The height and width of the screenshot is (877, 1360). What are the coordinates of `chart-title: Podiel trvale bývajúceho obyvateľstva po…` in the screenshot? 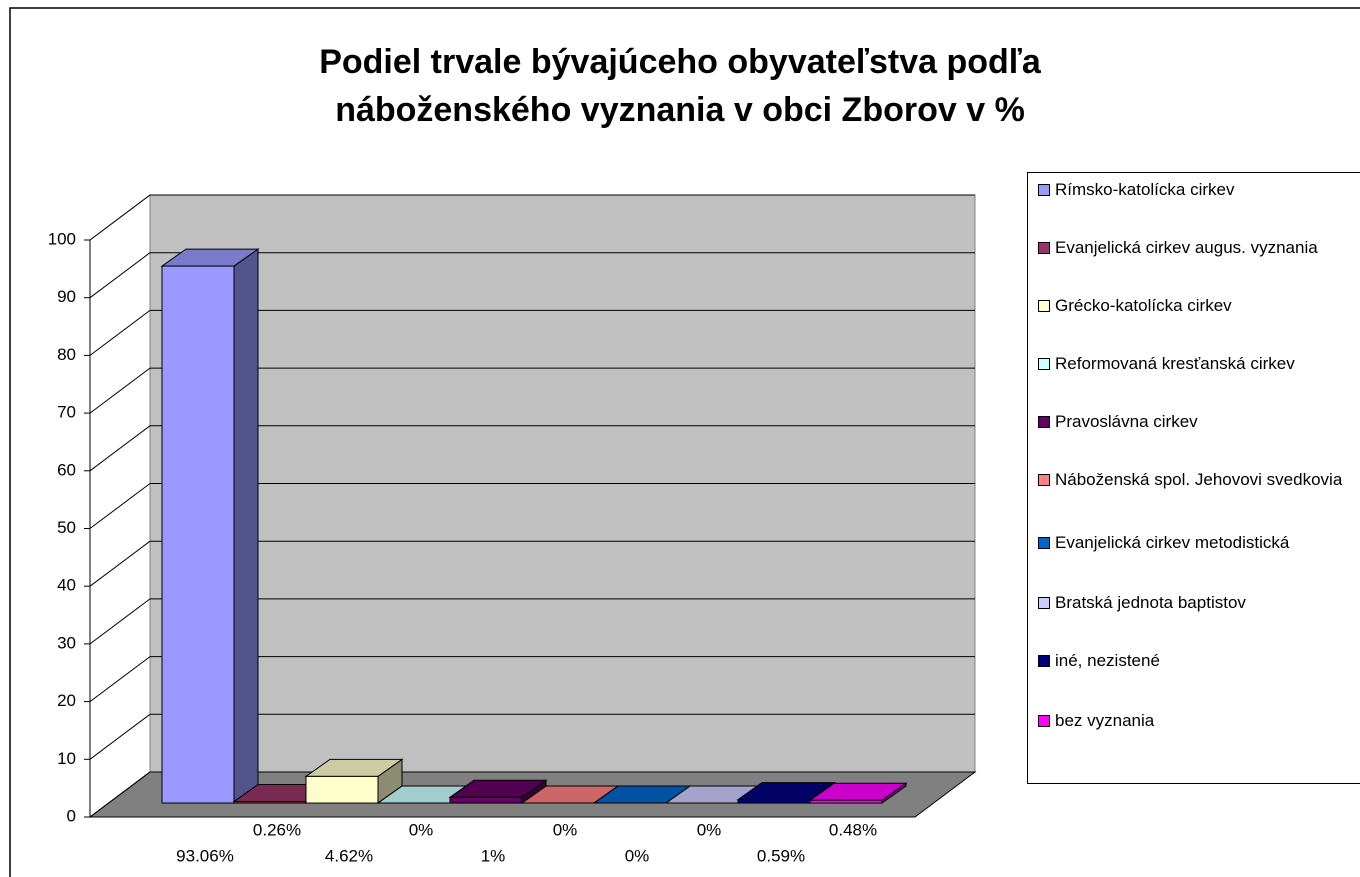 It's located at (680, 86).